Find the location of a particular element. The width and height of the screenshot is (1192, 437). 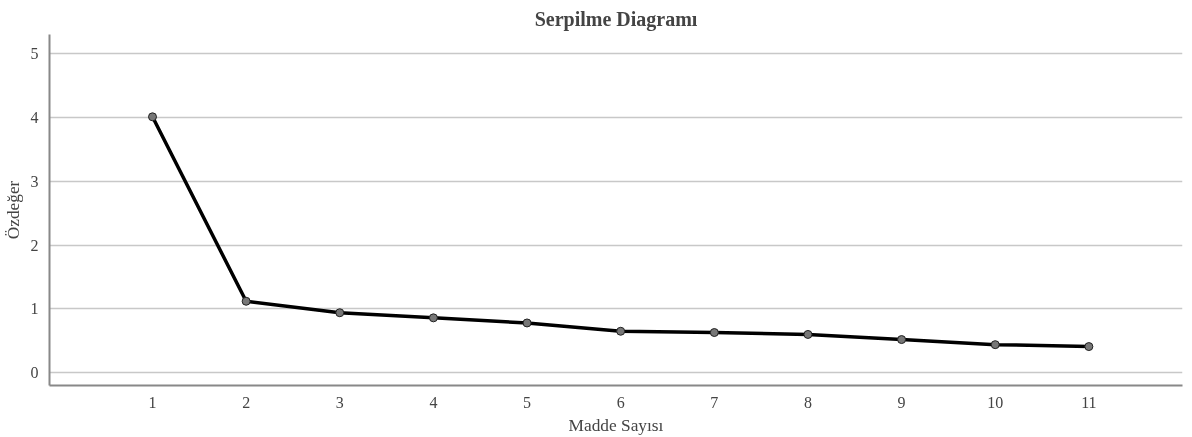

x-tick-label: 3 is located at coordinates (339, 402).